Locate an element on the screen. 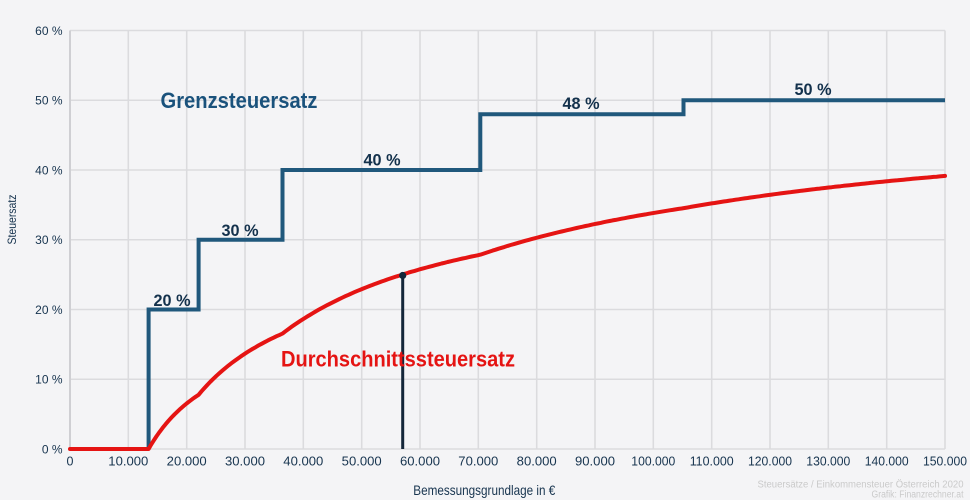 The width and height of the screenshot is (970, 500). svg-text: 50.000 is located at coordinates (362, 462).